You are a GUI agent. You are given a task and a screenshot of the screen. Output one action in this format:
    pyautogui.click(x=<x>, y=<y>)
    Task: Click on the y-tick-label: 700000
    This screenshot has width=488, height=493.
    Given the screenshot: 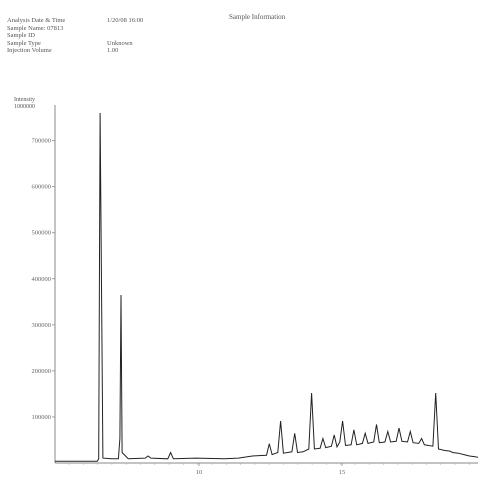 What is the action you would take?
    pyautogui.click(x=42, y=141)
    